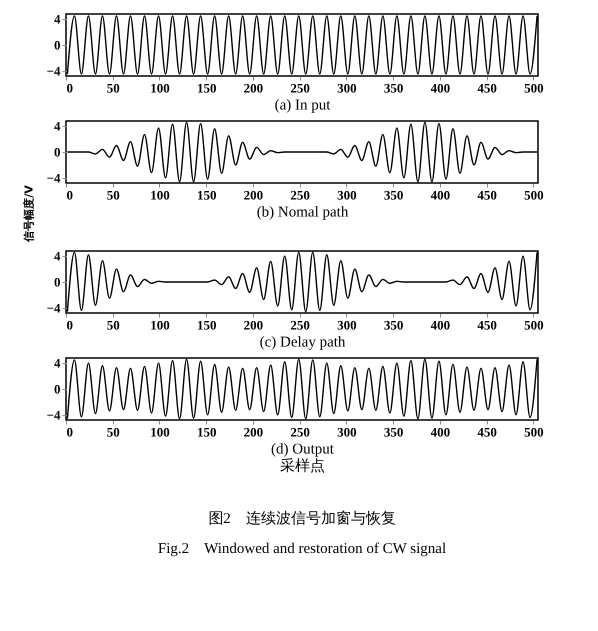 Image resolution: width=598 pixels, height=631 pixels. I want to click on x-axis-title: 采样点, so click(302, 466).